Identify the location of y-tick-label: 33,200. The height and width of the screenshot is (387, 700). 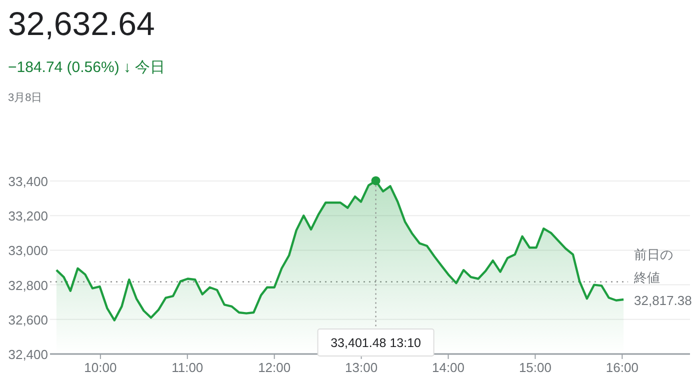
(28, 216).